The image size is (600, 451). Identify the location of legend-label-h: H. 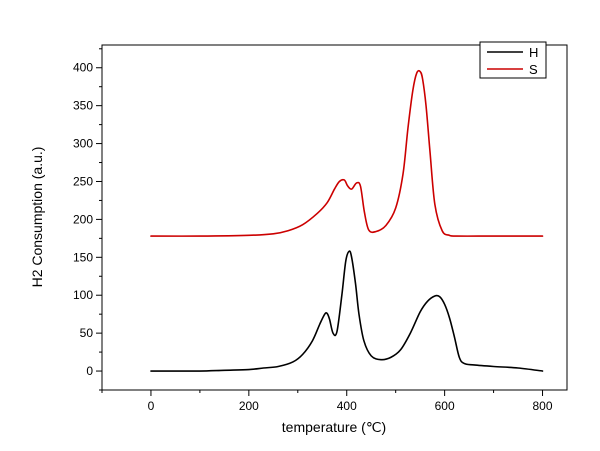
(533, 52).